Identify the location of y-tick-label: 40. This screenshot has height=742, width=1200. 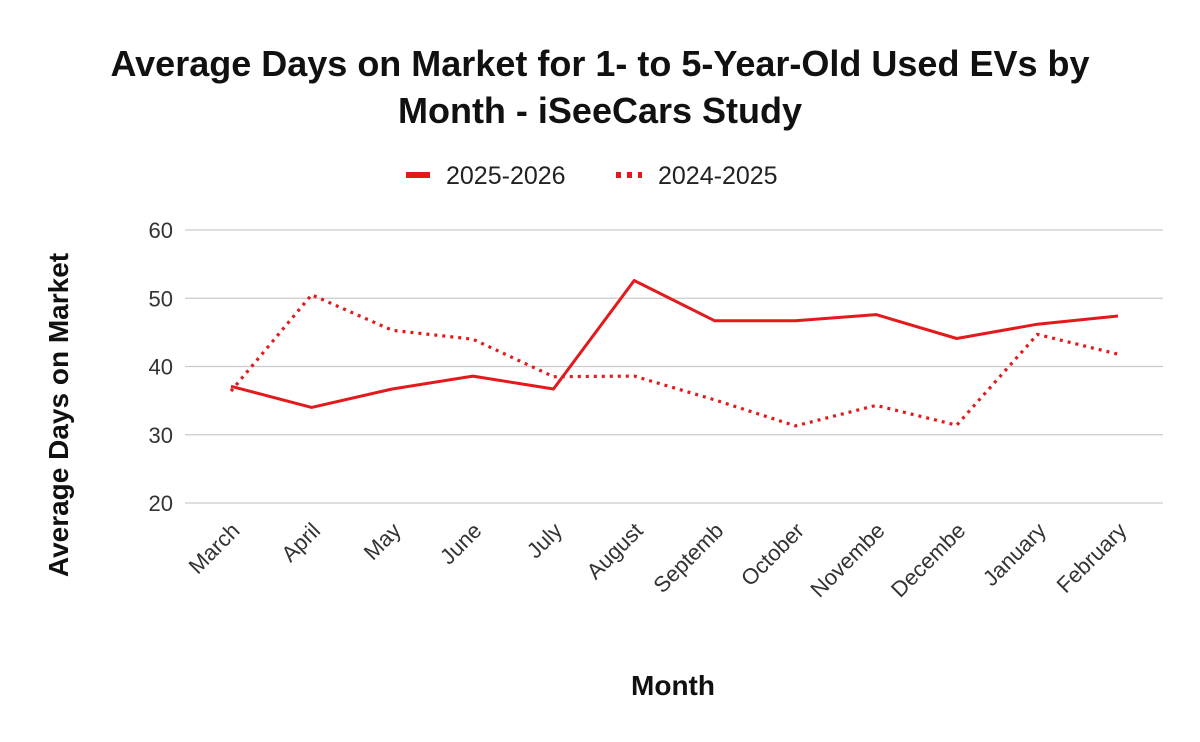
(161, 367).